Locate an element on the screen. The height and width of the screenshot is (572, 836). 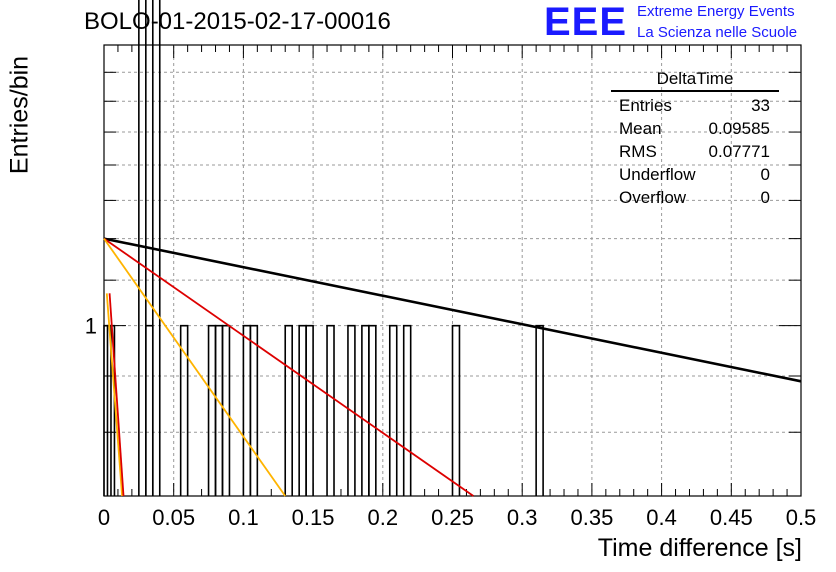
stats-label: Entries is located at coordinates (645, 105).